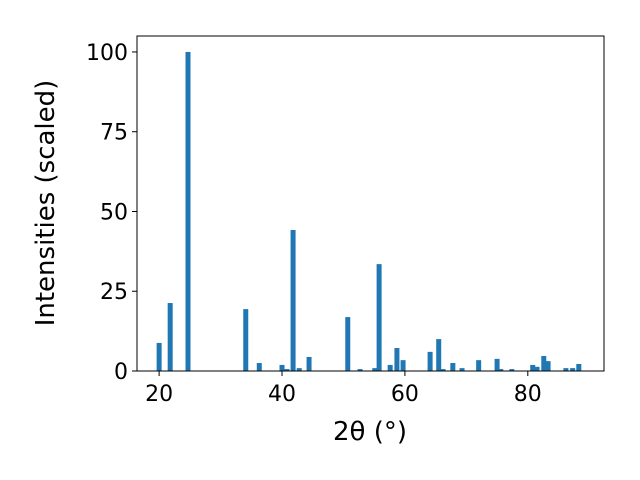 The width and height of the screenshot is (640, 480). I want to click on x-tick-label: 80, so click(528, 394).